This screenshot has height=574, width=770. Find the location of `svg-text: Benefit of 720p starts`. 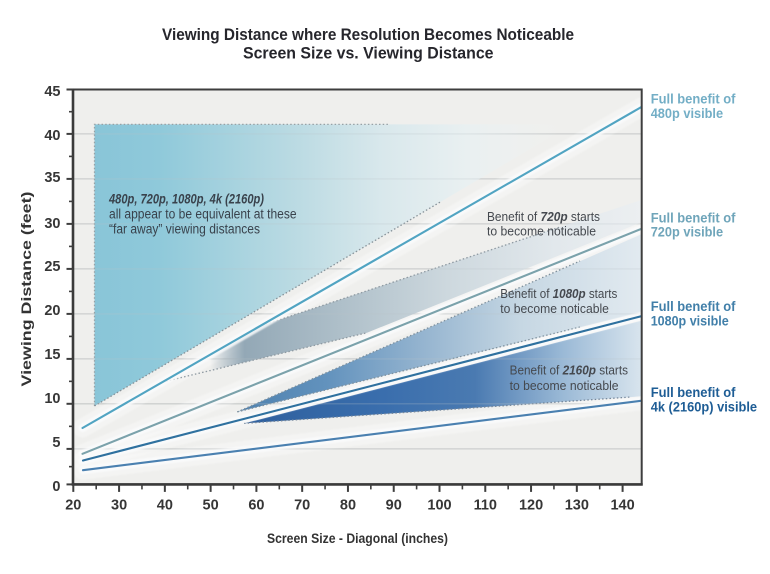

svg-text: Benefit of 720p starts is located at coordinates (543, 216).